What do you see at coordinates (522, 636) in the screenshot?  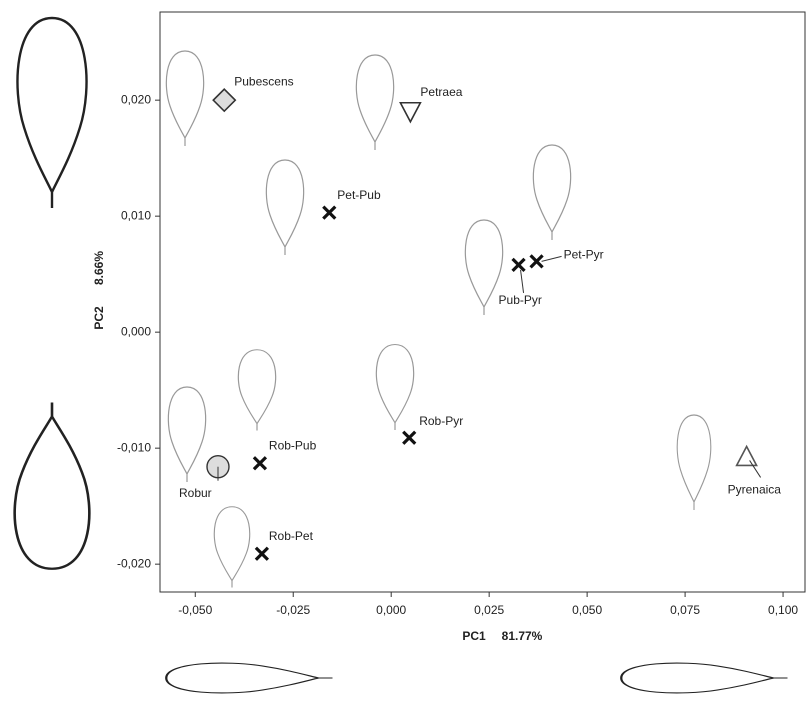 I see `x-axis-percent: 81.77%` at bounding box center [522, 636].